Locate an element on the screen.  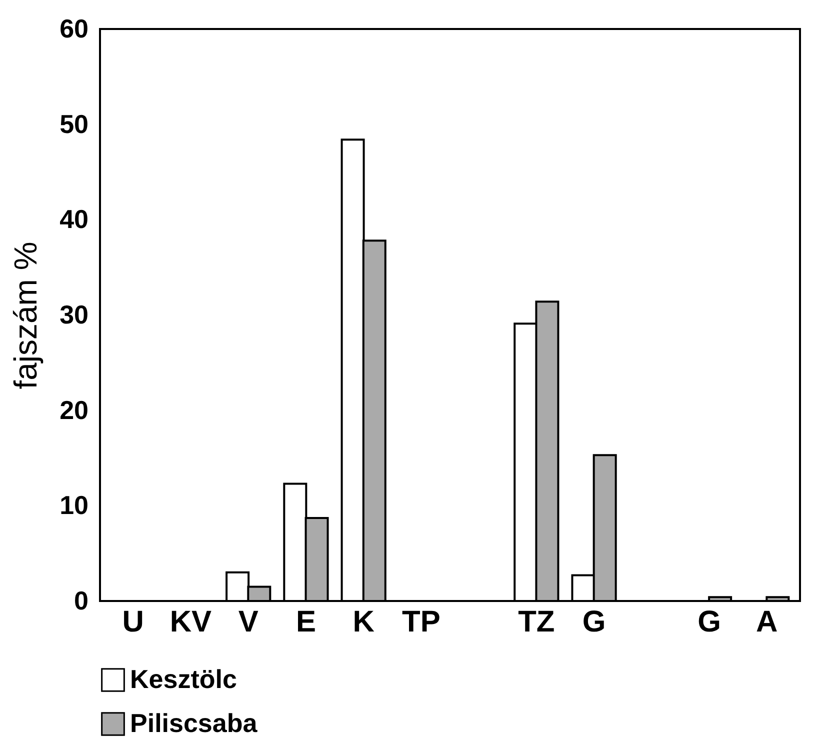
x-tick-label: TP is located at coordinates (421, 622).